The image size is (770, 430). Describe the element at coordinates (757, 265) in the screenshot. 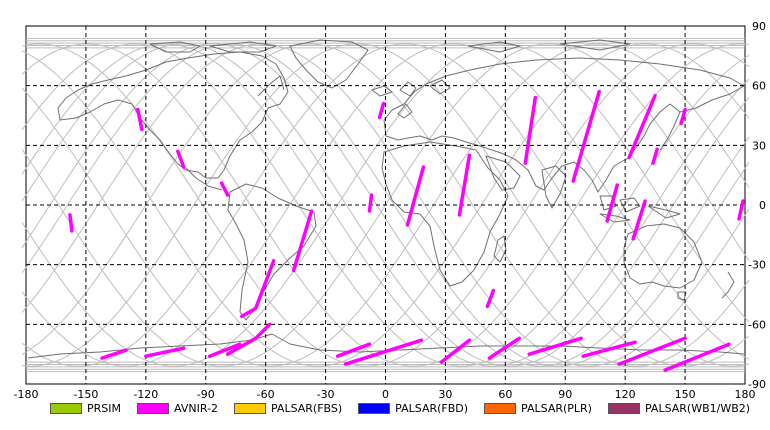

I see `latitude-tick-label: -30` at that location.